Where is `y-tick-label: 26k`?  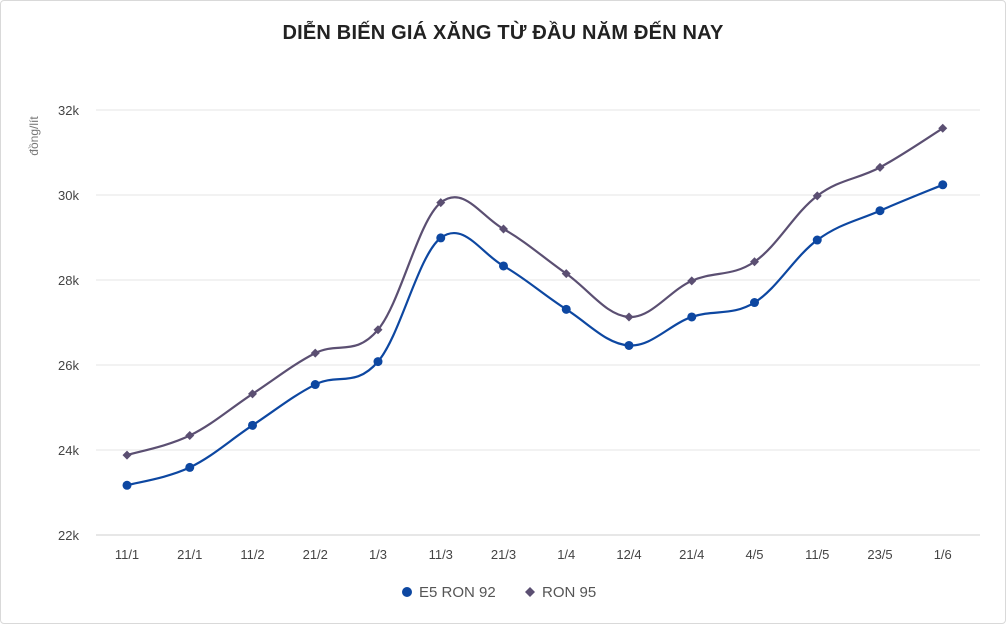 y-tick-label: 26k is located at coordinates (68, 365).